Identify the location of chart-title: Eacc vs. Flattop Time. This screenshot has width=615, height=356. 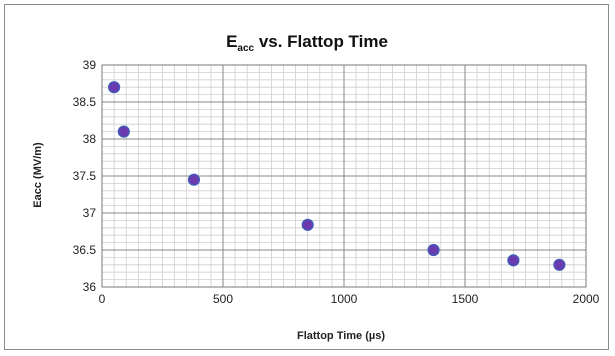
(307, 43).